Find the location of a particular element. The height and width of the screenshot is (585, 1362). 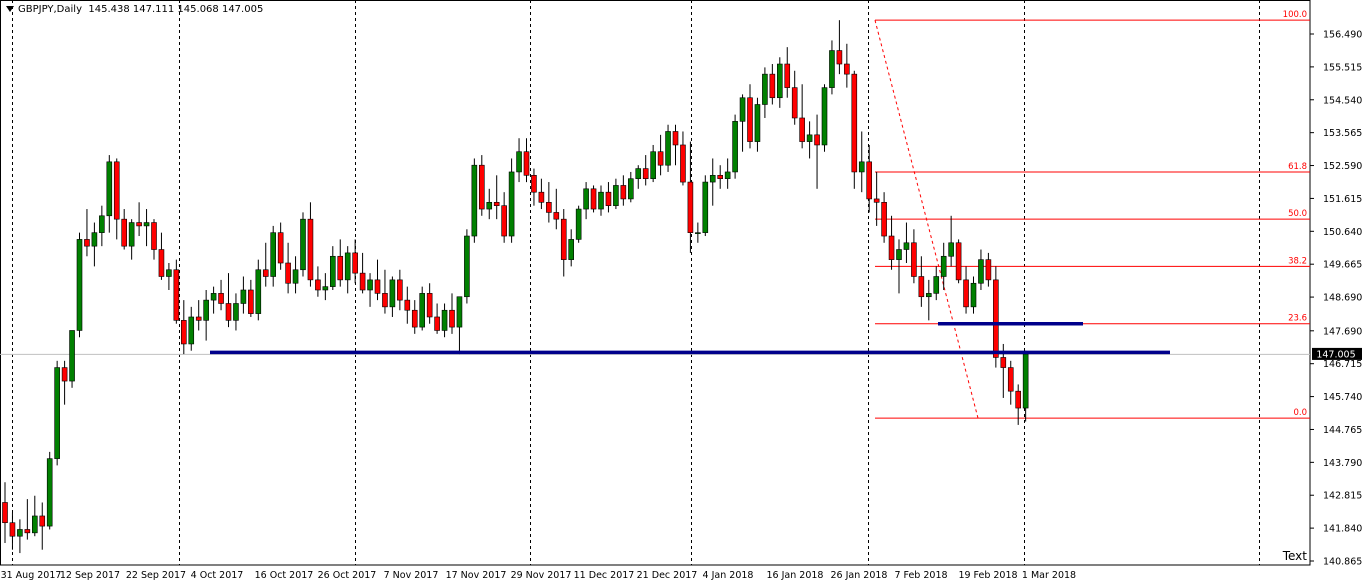

y-tick-label: 144.765 is located at coordinates (1342, 430).